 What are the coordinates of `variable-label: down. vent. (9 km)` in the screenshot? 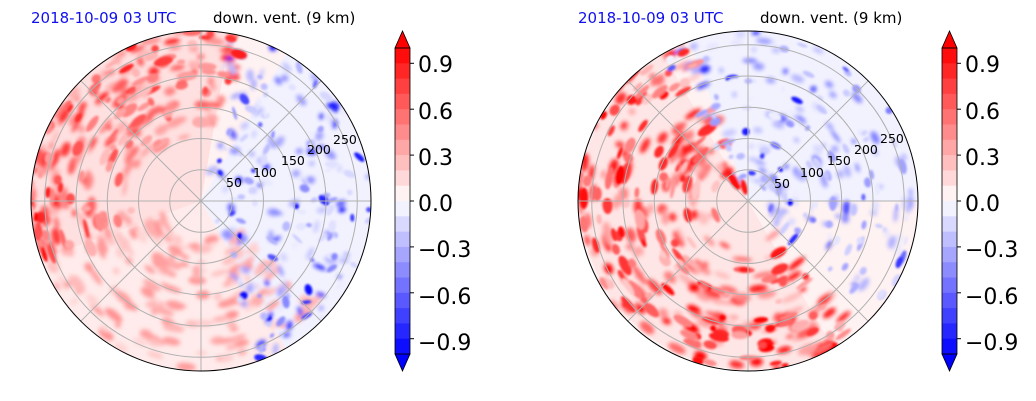 It's located at (831, 18).